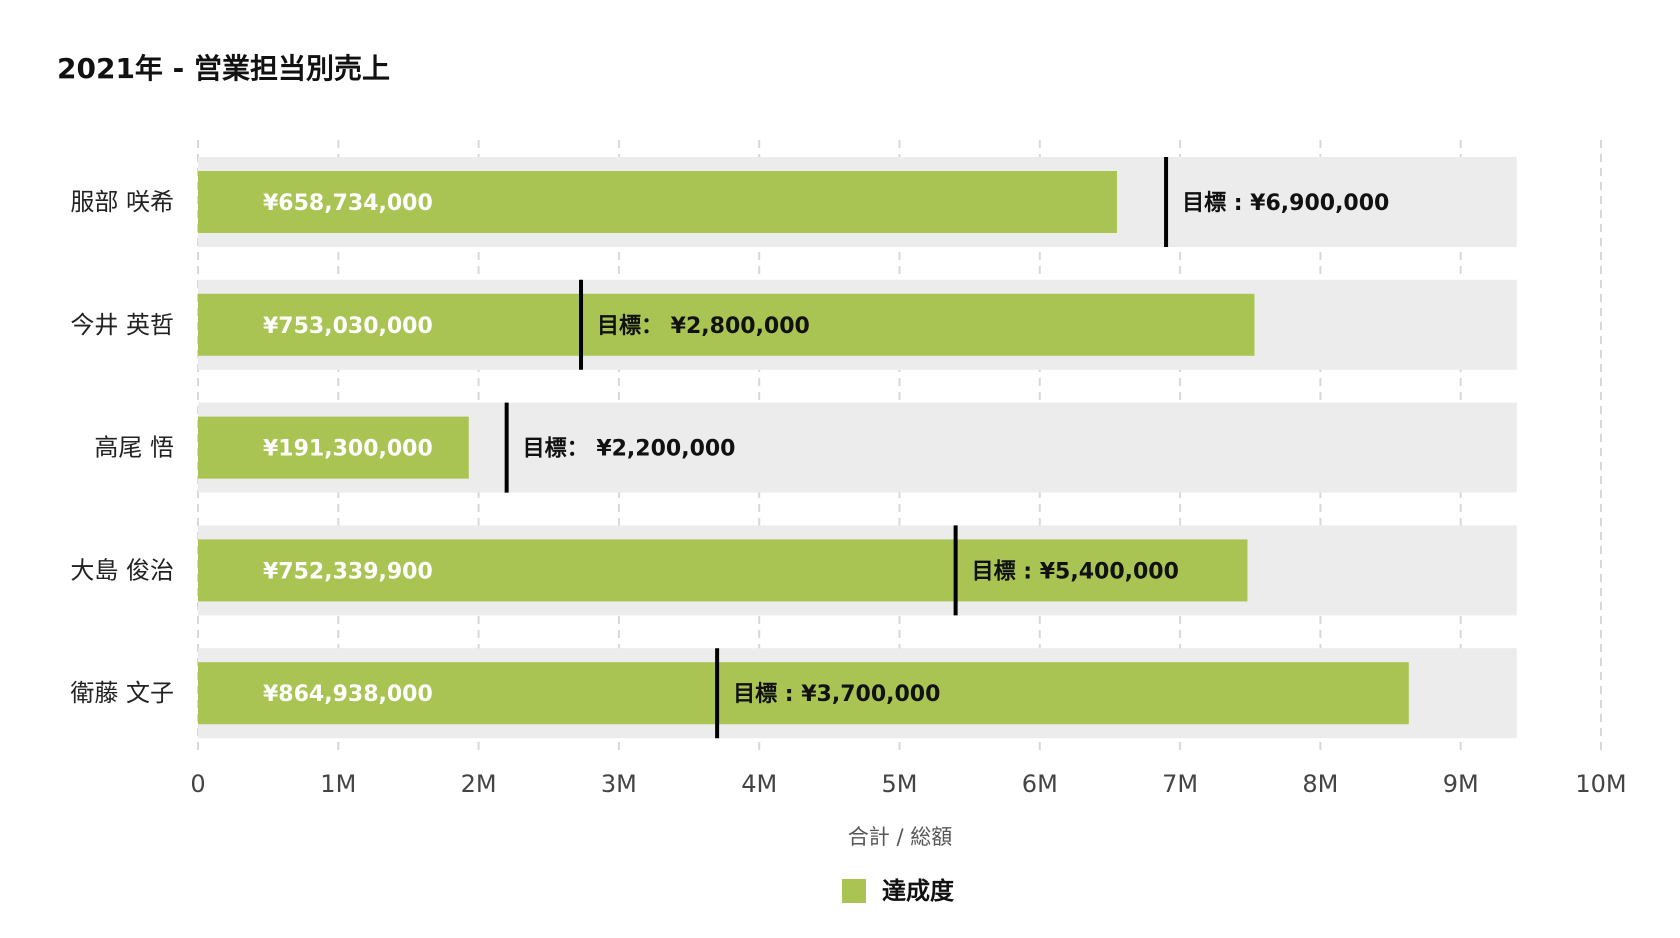 The image size is (1680, 938). Describe the element at coordinates (900, 837) in the screenshot. I see `x-axis-label: 合計 / 総額` at that location.